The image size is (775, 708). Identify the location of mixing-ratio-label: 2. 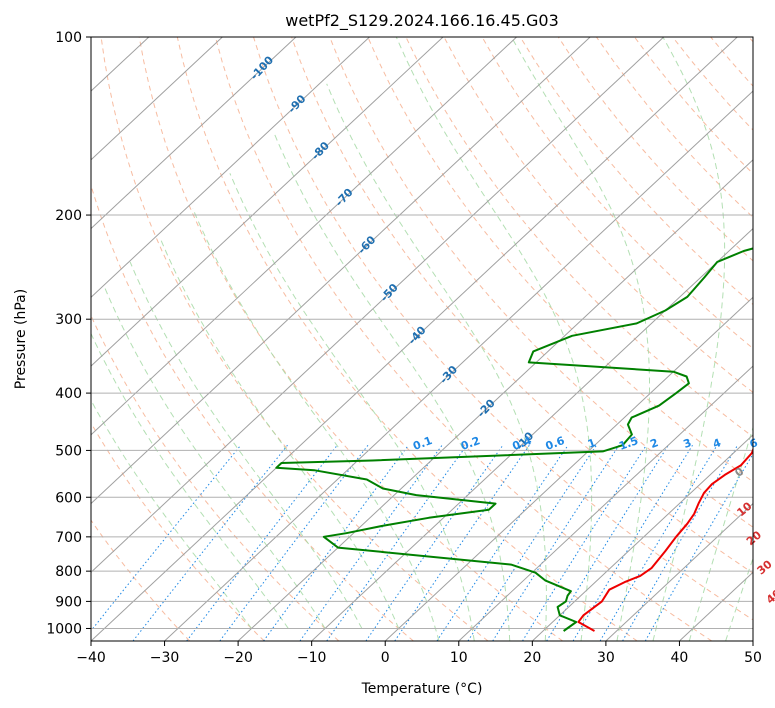
(655, 443).